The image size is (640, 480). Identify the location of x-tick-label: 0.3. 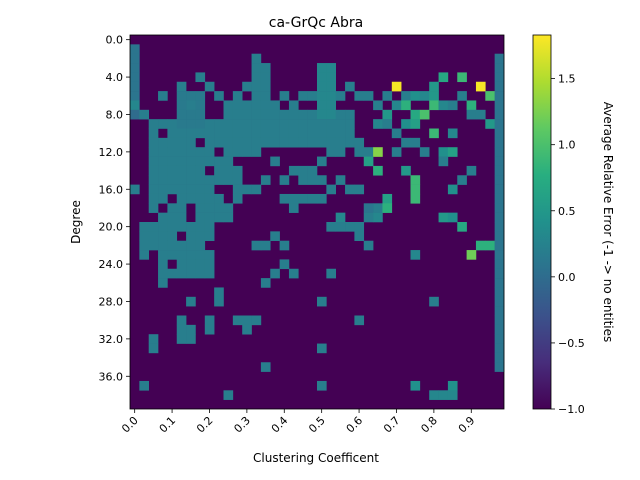
(242, 425).